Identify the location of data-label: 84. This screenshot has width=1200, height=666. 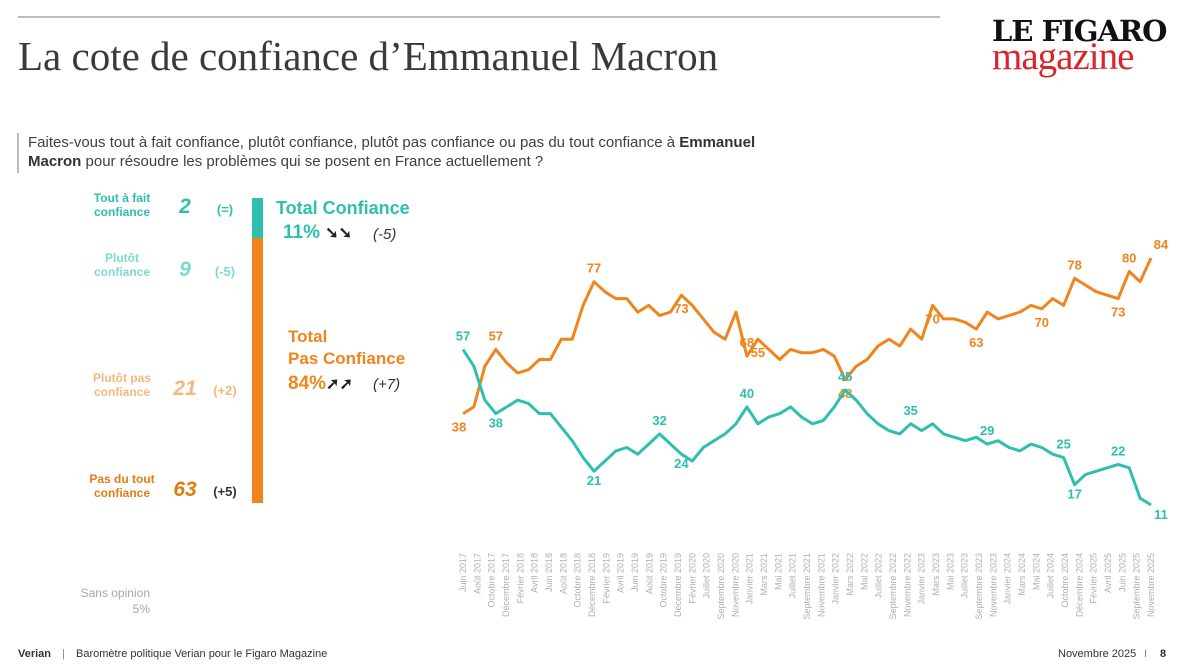
(1161, 244).